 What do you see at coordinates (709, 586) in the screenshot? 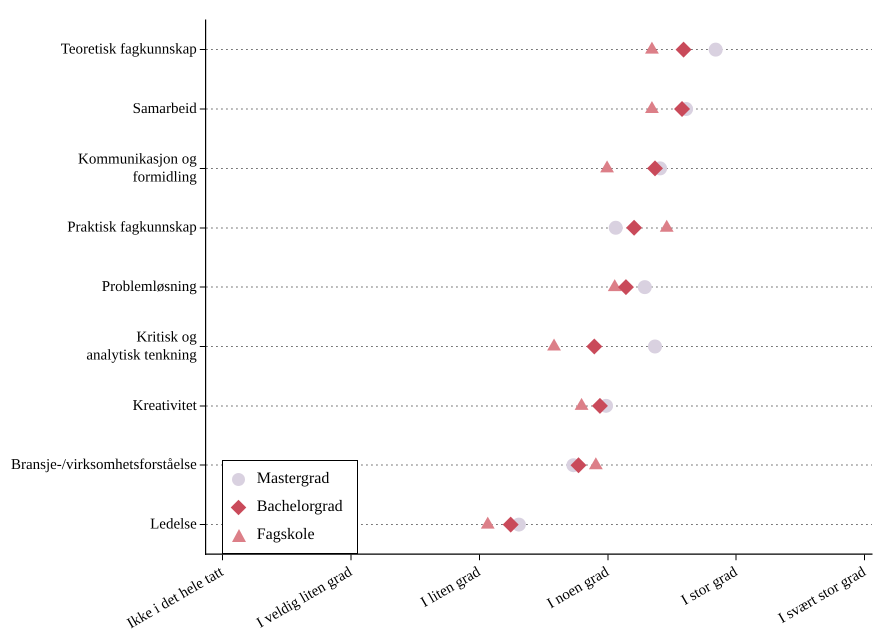
I see `text: I stor grad` at bounding box center [709, 586].